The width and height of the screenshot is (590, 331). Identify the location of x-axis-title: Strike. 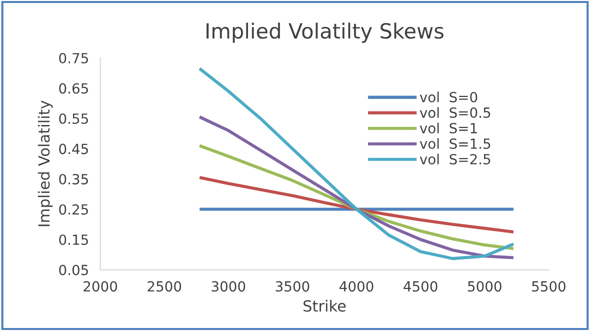
(325, 306).